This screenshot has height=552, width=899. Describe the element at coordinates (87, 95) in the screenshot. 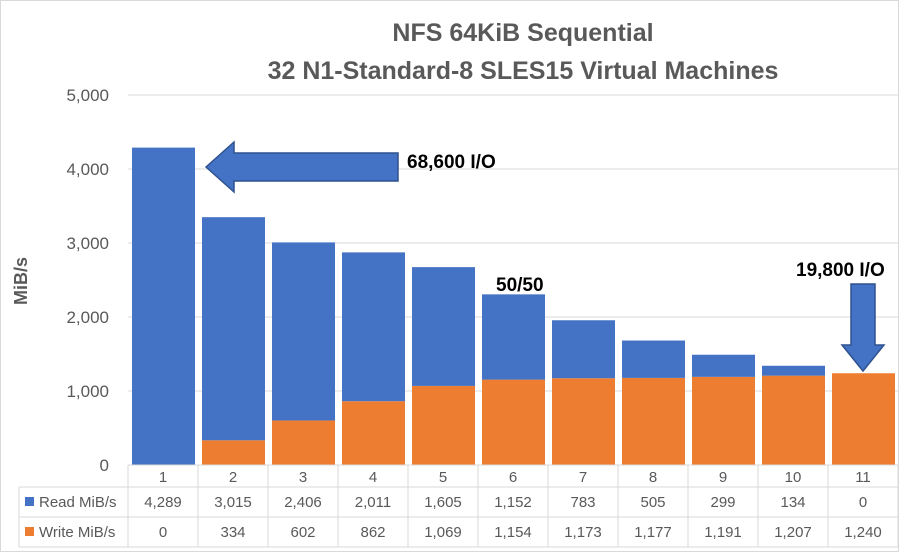

I see `y-tick-label: 5,000` at that location.